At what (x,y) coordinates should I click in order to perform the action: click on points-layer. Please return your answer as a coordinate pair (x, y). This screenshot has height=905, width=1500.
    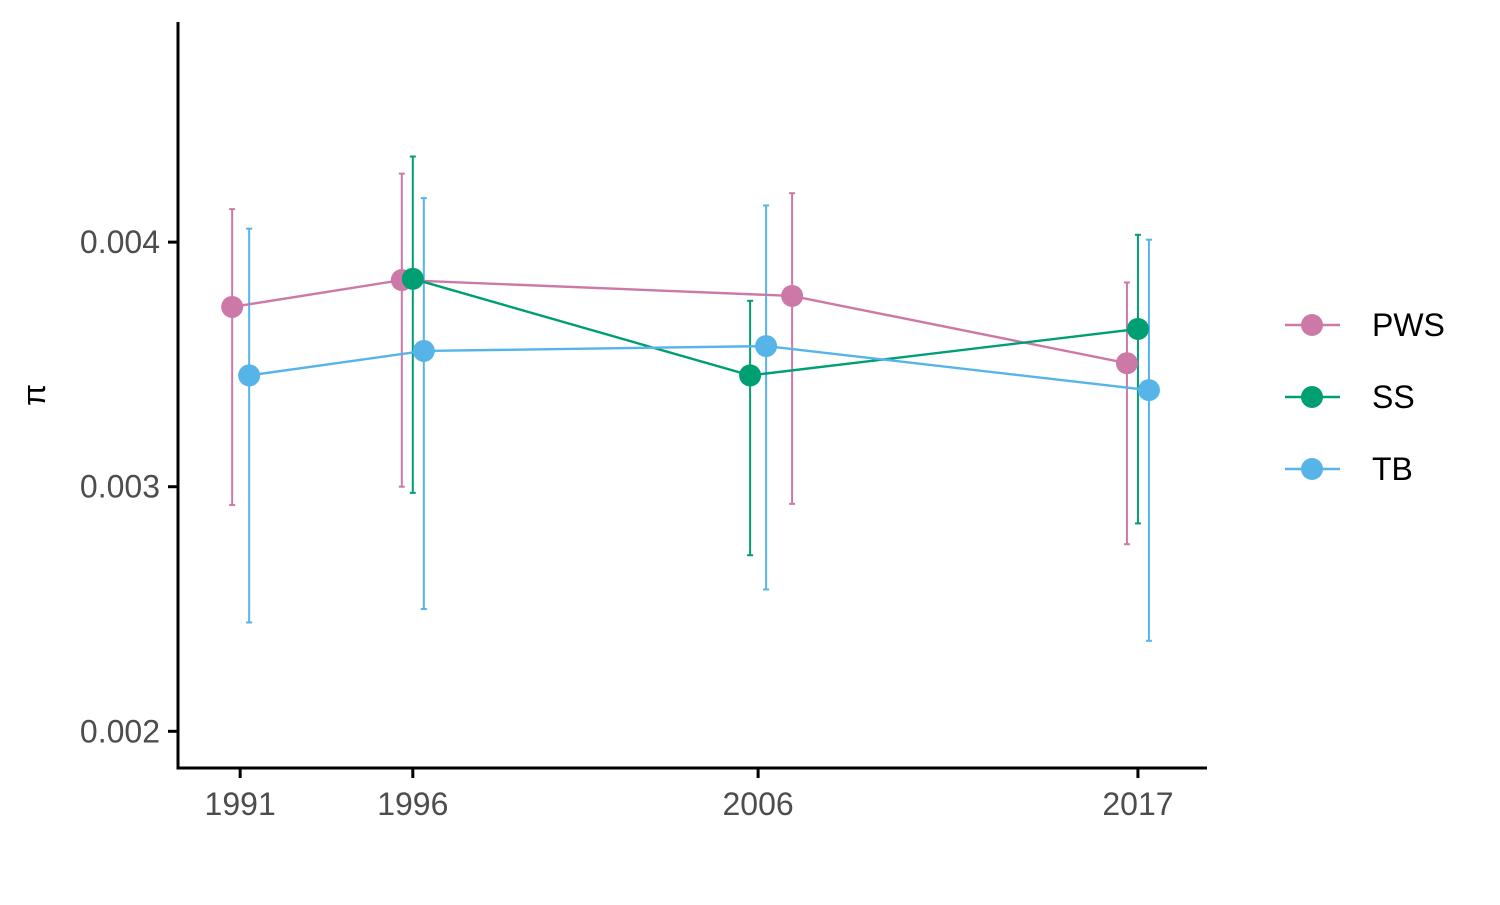
    Looking at the image, I should click on (690, 334).